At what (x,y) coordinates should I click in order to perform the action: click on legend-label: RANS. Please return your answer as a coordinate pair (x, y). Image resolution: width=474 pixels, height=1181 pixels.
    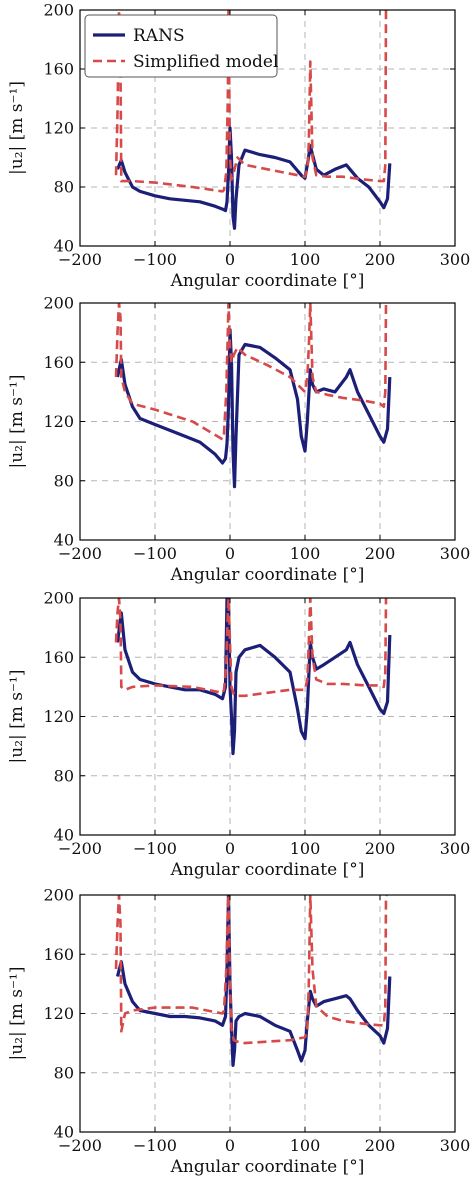
    Looking at the image, I should click on (159, 36).